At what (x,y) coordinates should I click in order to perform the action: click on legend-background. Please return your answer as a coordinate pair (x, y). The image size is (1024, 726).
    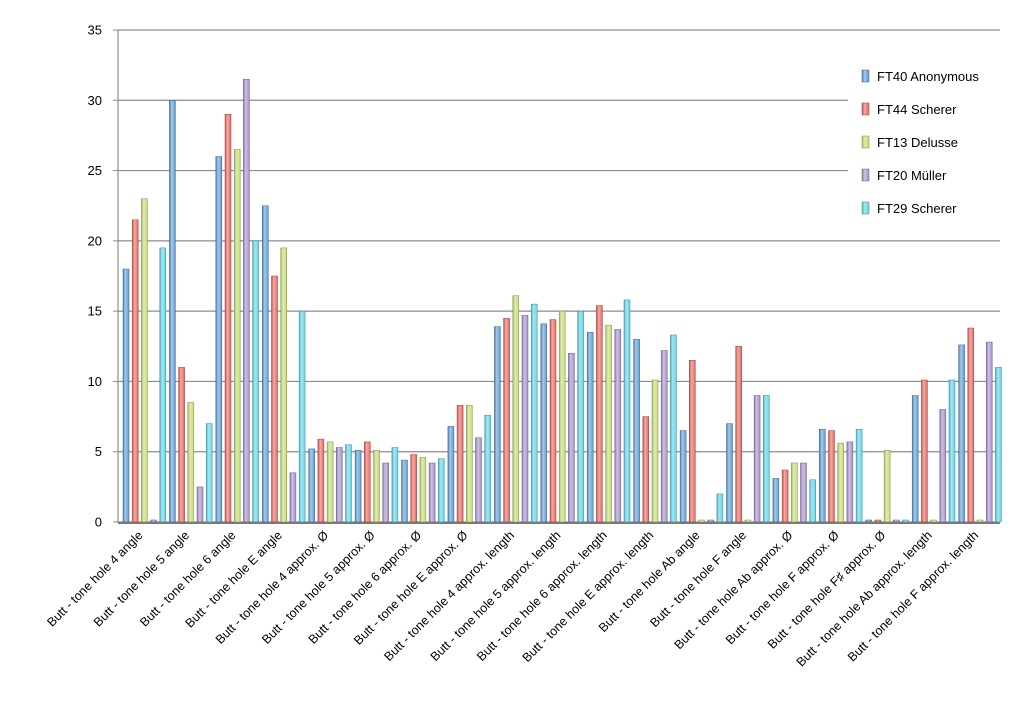
    Looking at the image, I should click on (926, 141).